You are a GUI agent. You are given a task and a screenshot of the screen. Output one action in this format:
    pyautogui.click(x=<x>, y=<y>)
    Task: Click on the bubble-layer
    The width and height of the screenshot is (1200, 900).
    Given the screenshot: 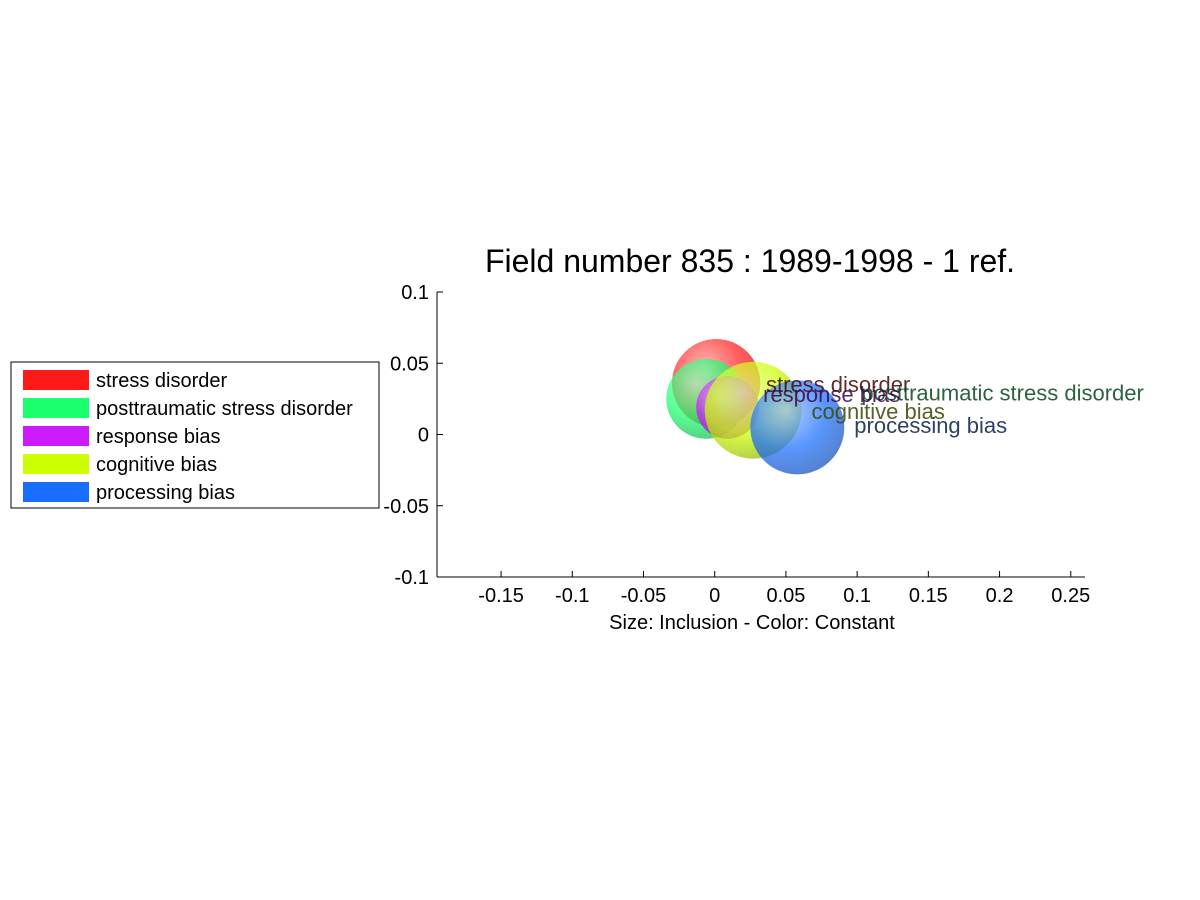 What is the action you would take?
    pyautogui.click(x=755, y=407)
    